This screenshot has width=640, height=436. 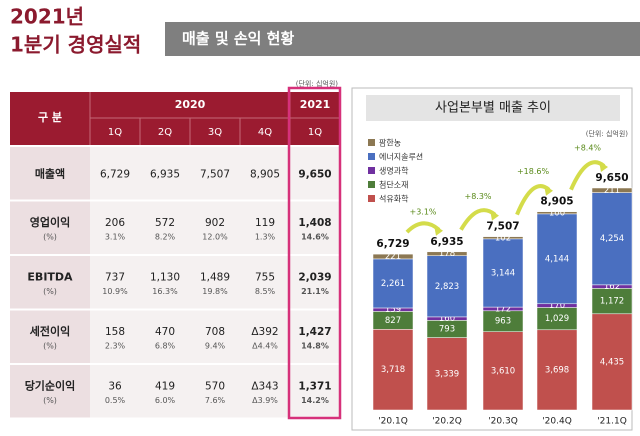 I want to click on total-label: 9,650, so click(x=611, y=178).